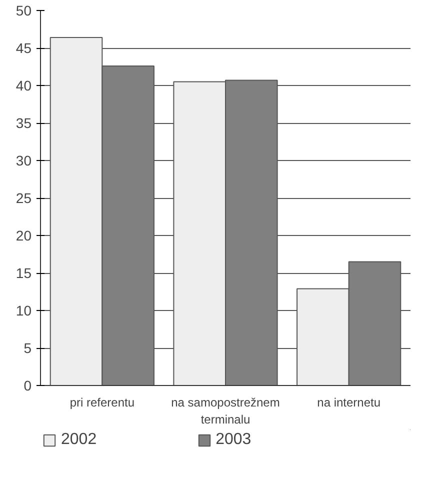 The height and width of the screenshot is (494, 430). I want to click on legend-label: 2003, so click(234, 440).